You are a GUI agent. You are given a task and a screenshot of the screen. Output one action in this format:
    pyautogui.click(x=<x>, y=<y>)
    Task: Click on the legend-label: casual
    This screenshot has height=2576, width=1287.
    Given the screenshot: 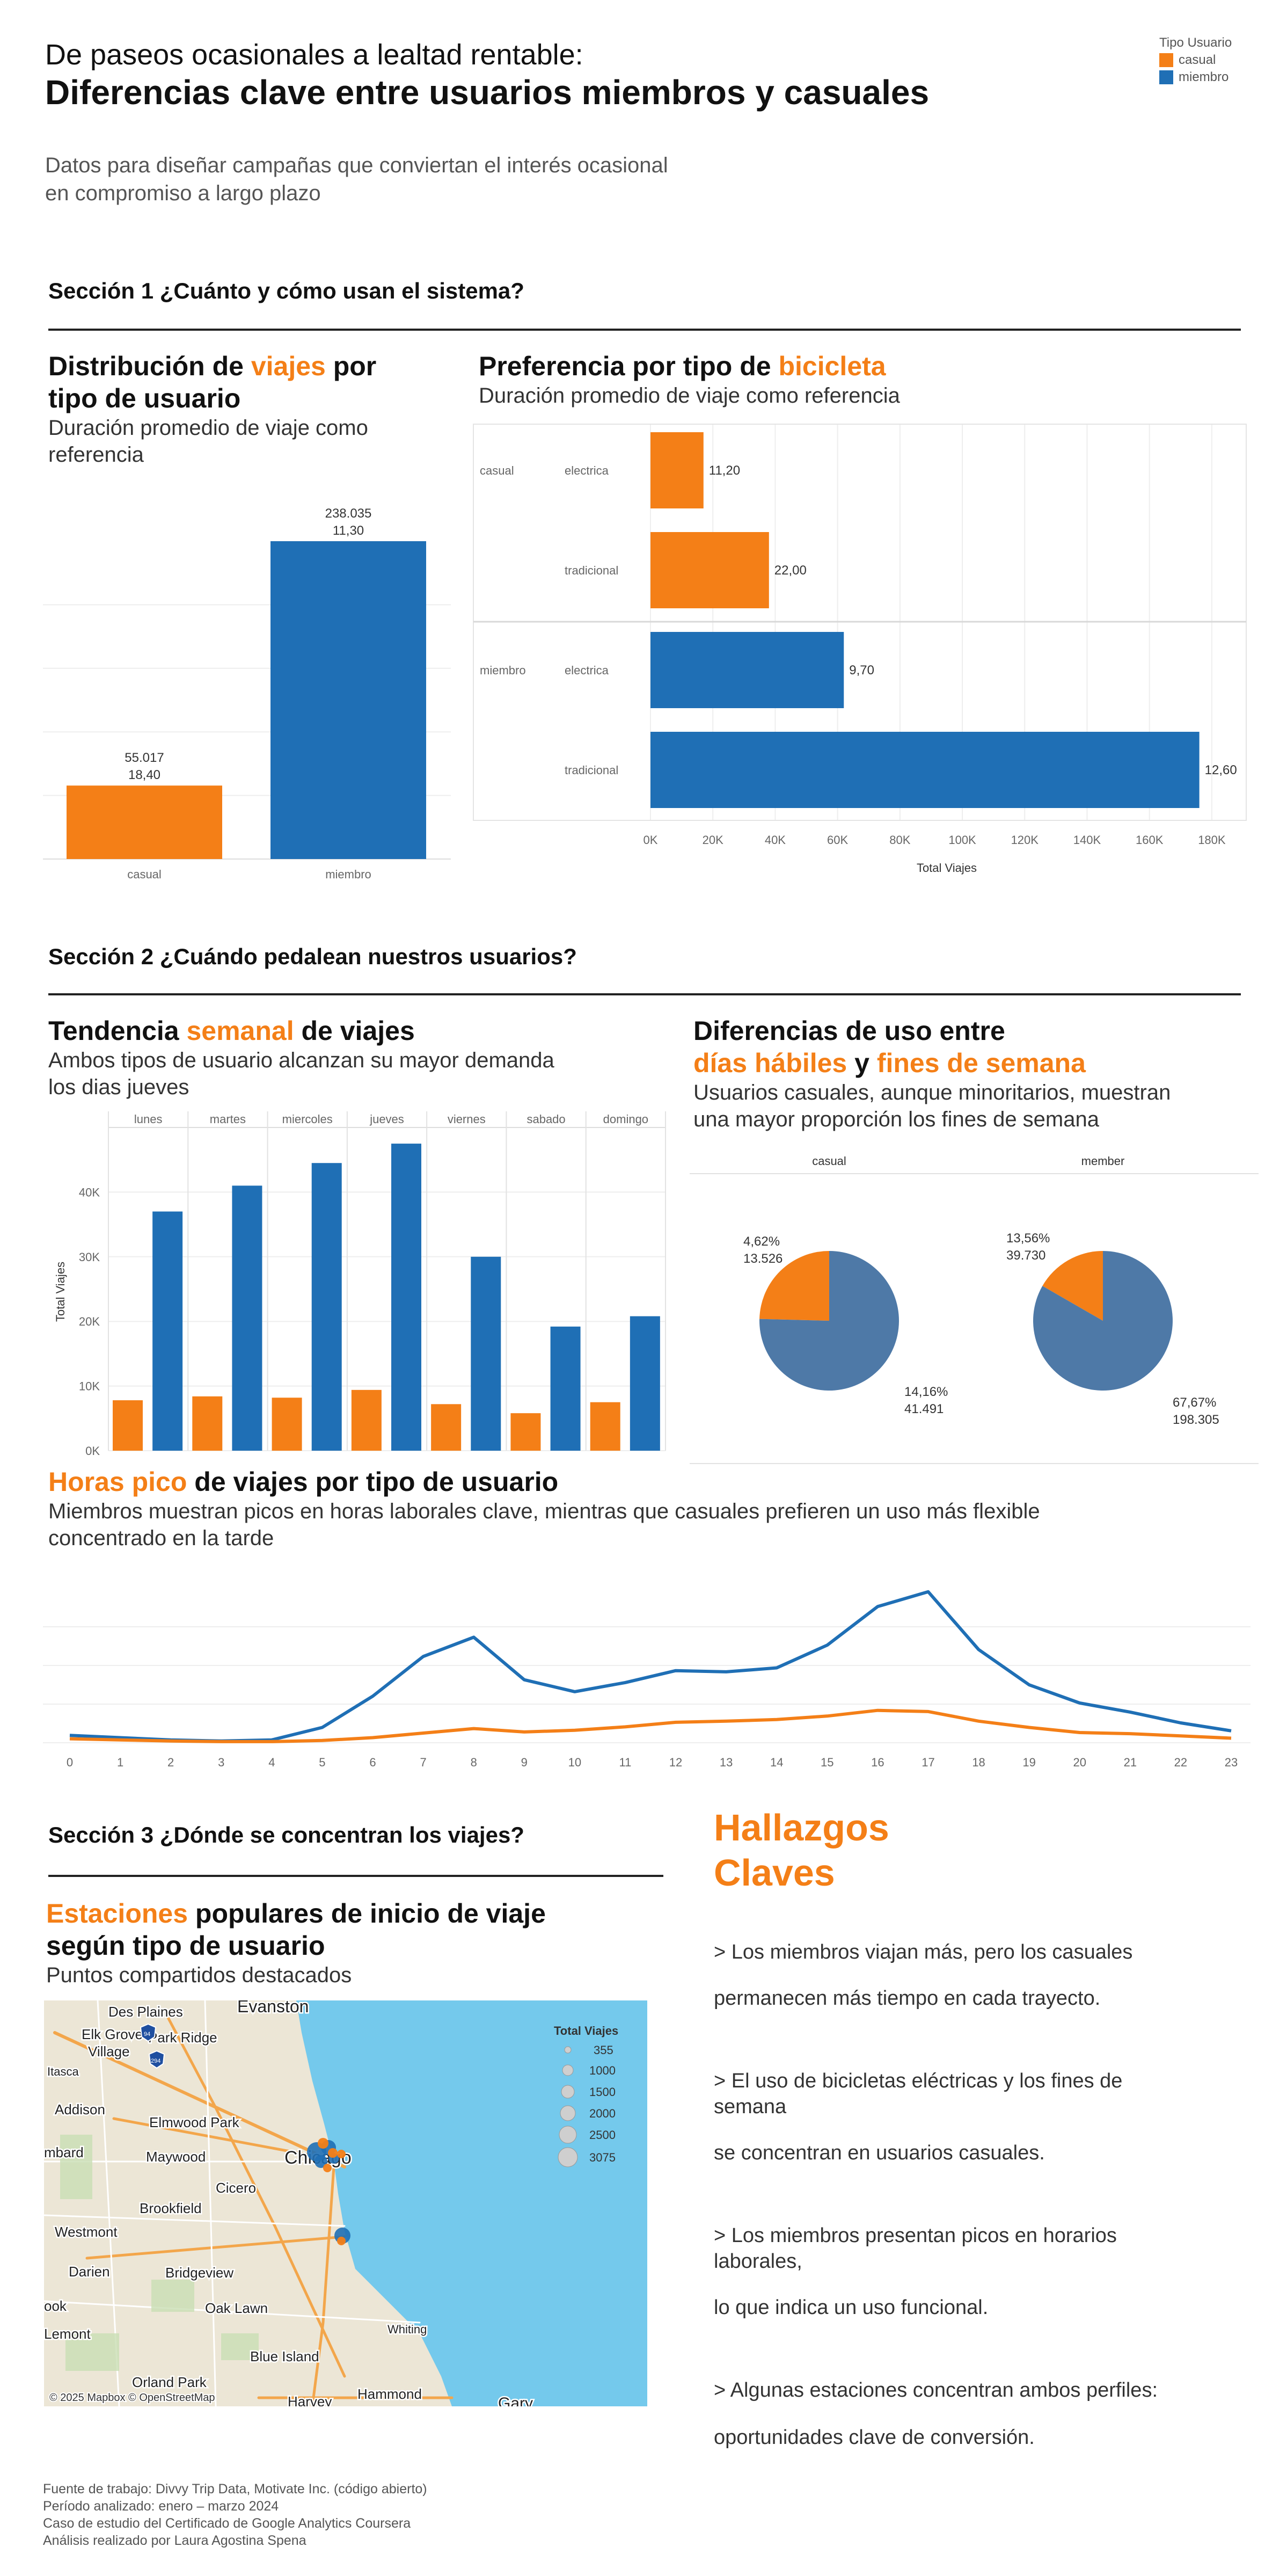 What is the action you would take?
    pyautogui.click(x=1197, y=60)
    